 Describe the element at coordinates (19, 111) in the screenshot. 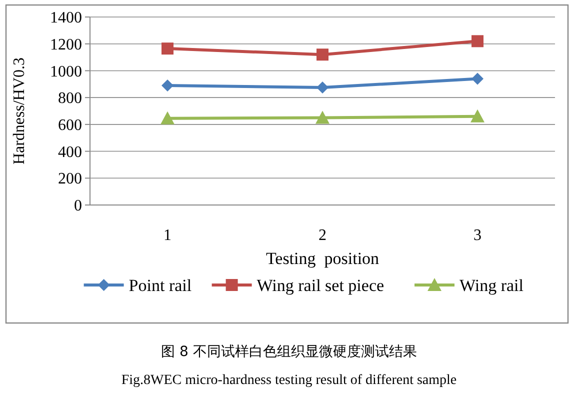

I see `y-axis-title: Hardness/HV0.3` at that location.